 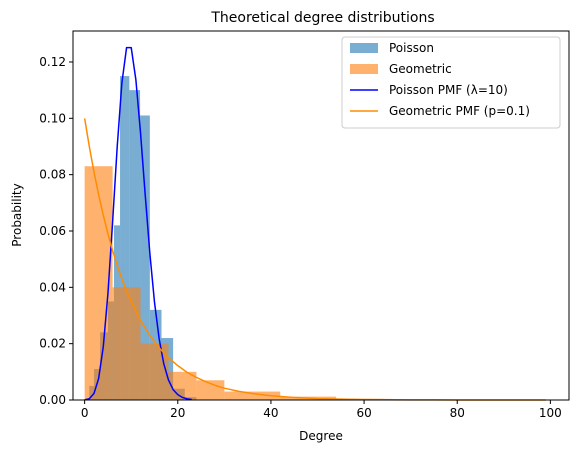 I want to click on x-axis: 0 20 40 60 80 100, so click(x=321, y=410).